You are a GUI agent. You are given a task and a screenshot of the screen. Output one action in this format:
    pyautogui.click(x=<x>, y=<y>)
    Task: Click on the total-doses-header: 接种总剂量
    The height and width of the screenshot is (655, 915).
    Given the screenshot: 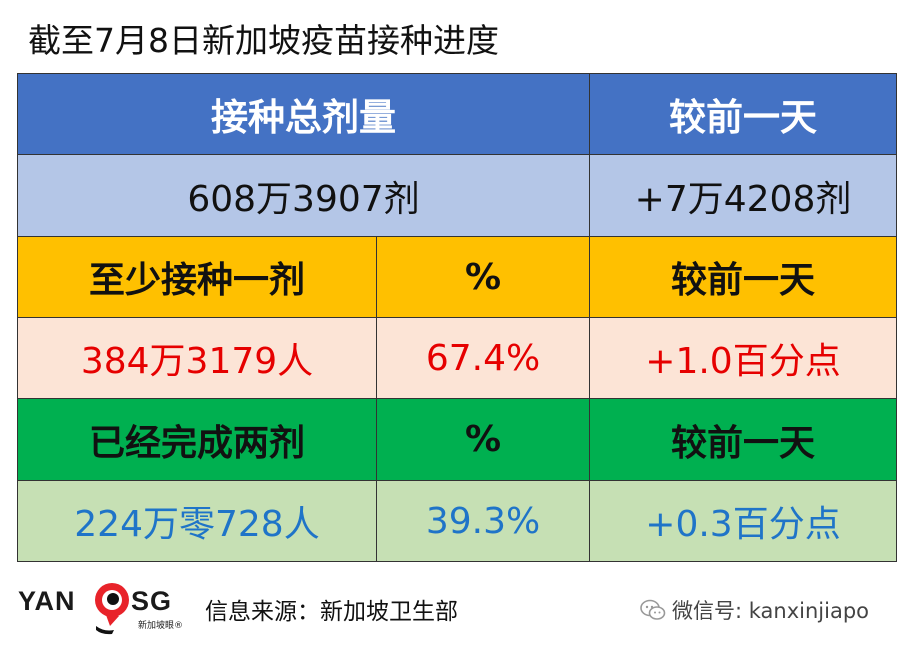 What is the action you would take?
    pyautogui.click(x=303, y=114)
    